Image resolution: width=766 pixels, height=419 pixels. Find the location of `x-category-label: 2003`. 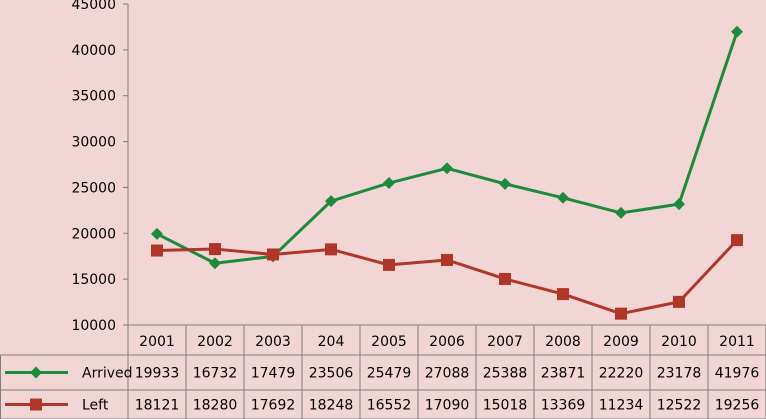

x-category-label: 2003 is located at coordinates (273, 342).